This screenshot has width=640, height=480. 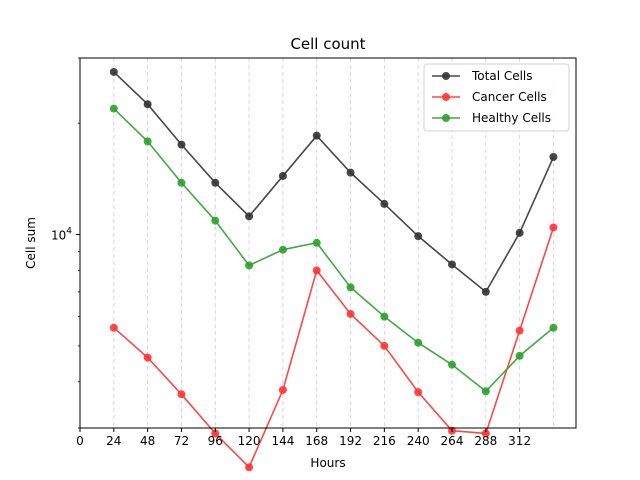 I want to click on y-tick-label: 104, so click(x=61, y=235).